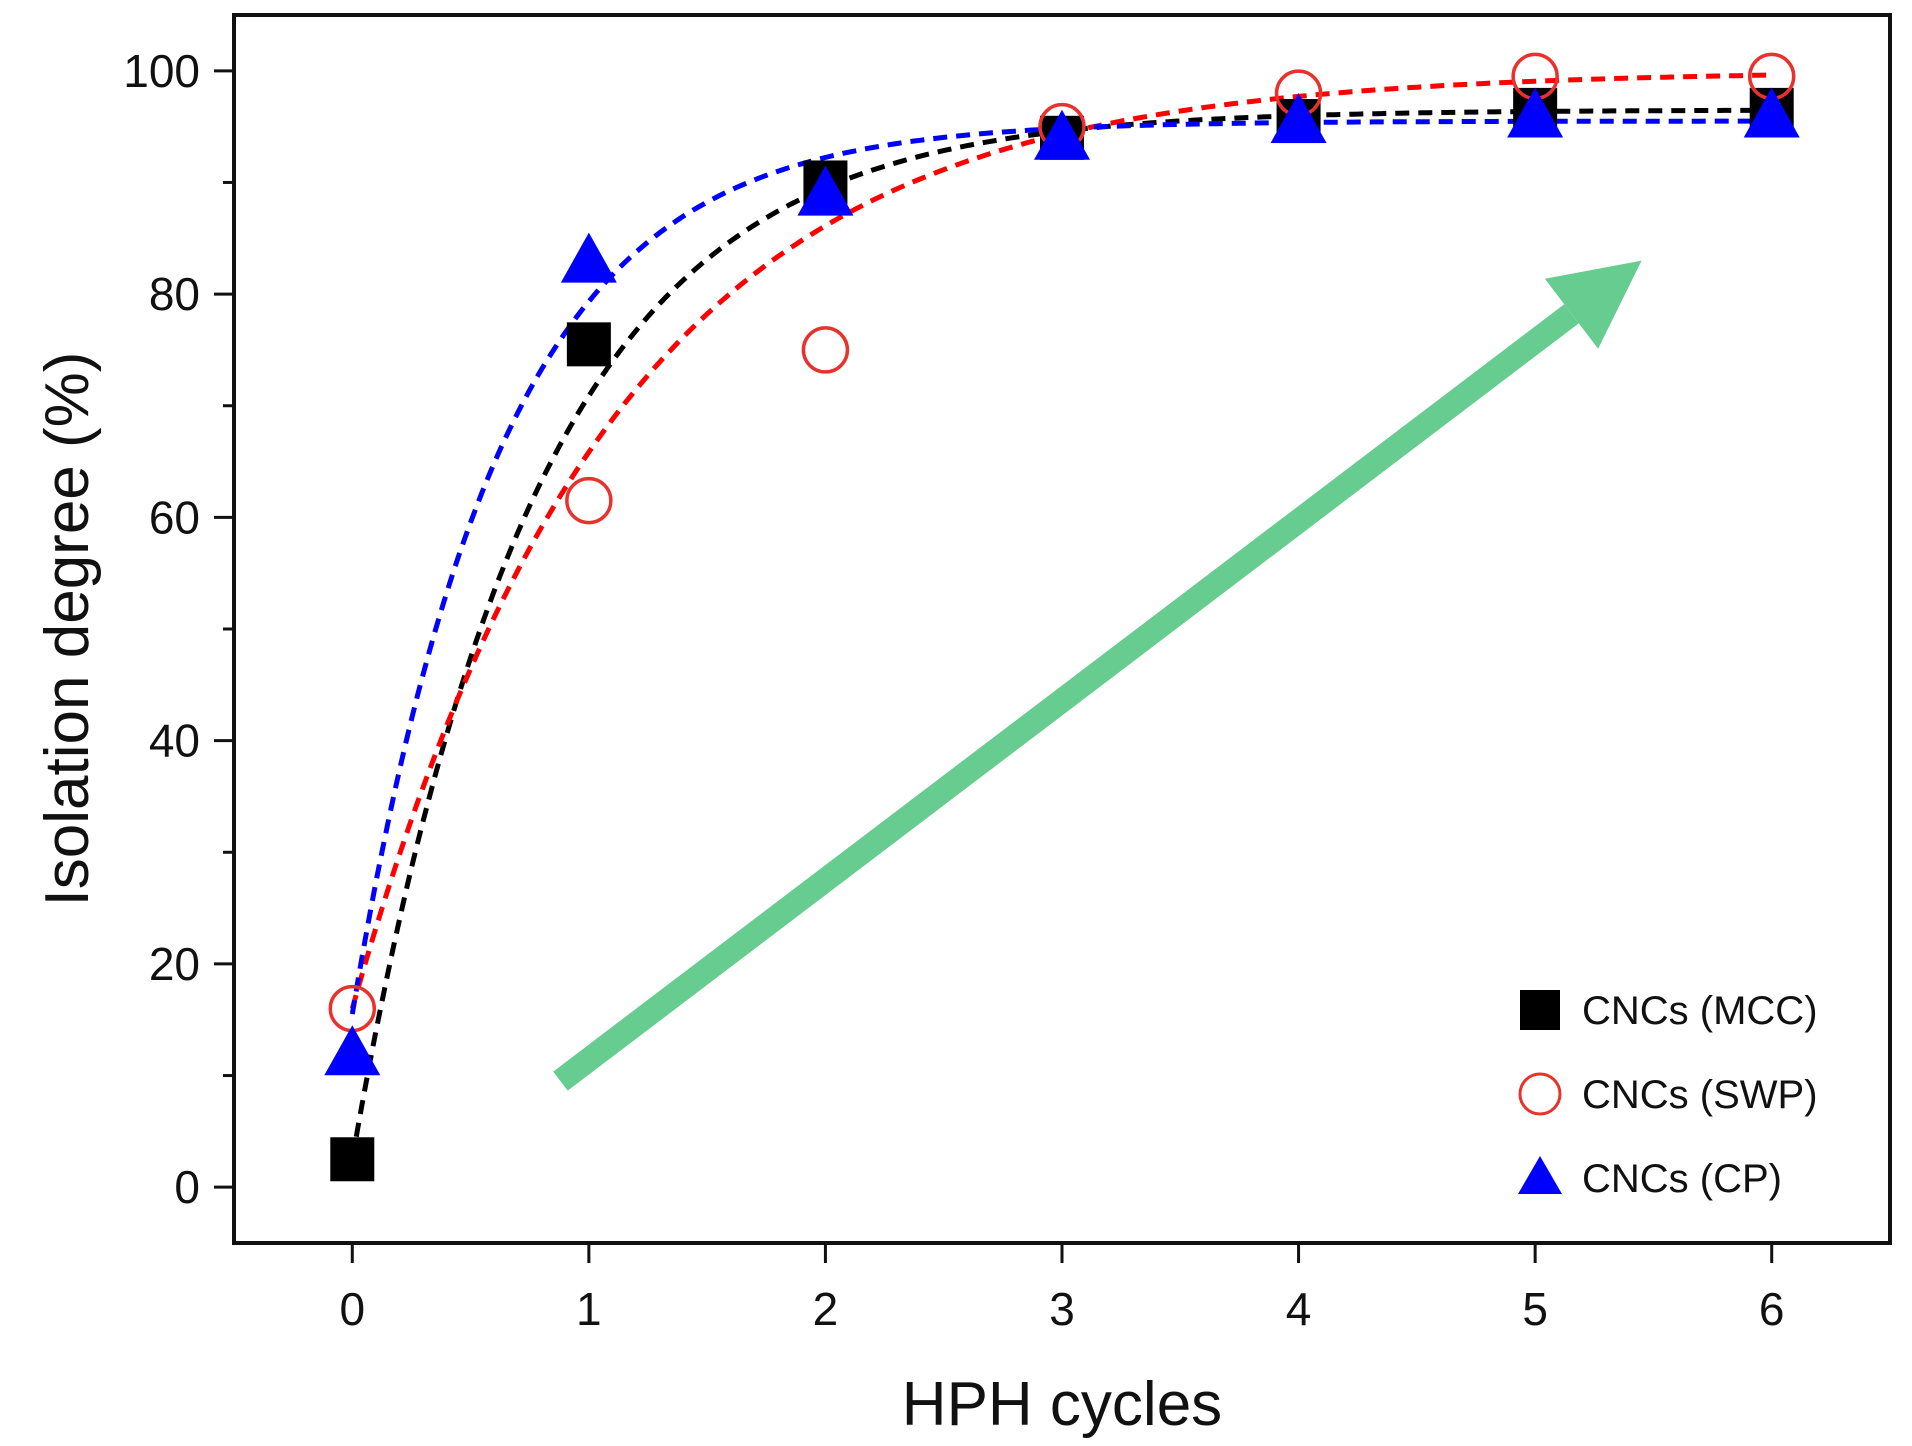  I want to click on x-tick-label: 0, so click(352, 1309).